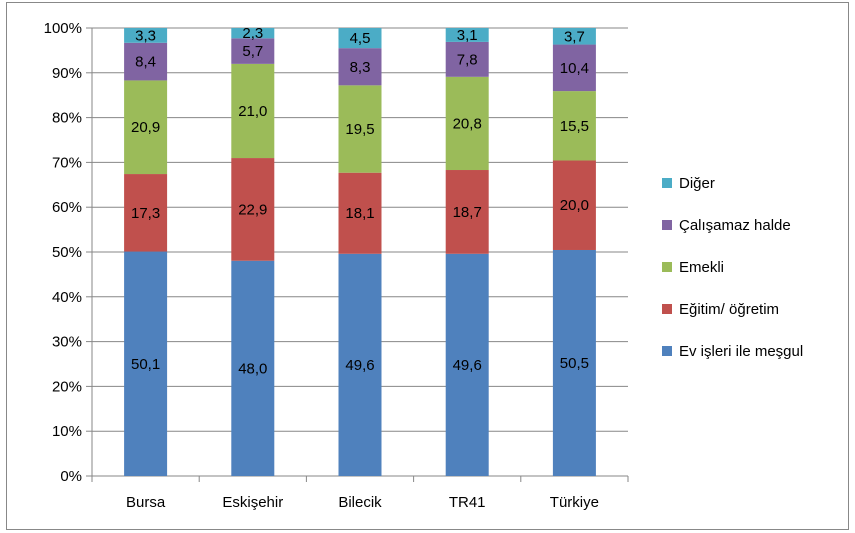 This screenshot has width=855, height=533. I want to click on data-label: 22,9, so click(252, 209).